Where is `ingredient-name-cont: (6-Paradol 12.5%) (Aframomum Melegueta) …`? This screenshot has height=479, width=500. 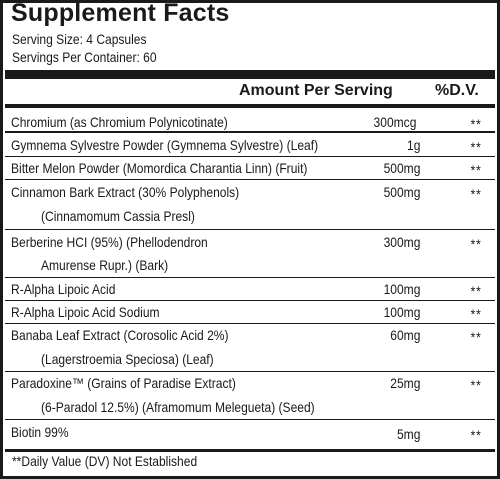 ingredient-name-cont: (6-Paradol 12.5%) (Aframomum Melegueta) … is located at coordinates (178, 407).